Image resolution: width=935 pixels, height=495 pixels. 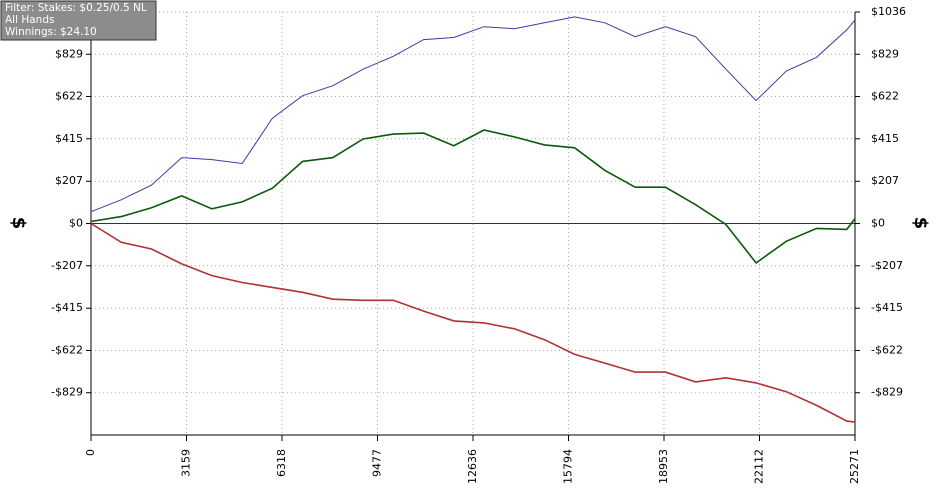 What do you see at coordinates (90, 452) in the screenshot?
I see `x-tick-label: 0` at bounding box center [90, 452].